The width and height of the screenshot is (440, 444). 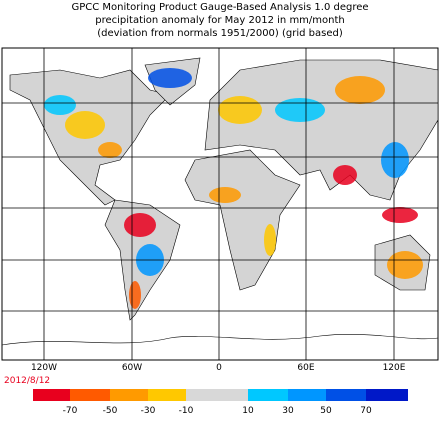 I want to click on colorbar-label: 30, so click(x=288, y=411).